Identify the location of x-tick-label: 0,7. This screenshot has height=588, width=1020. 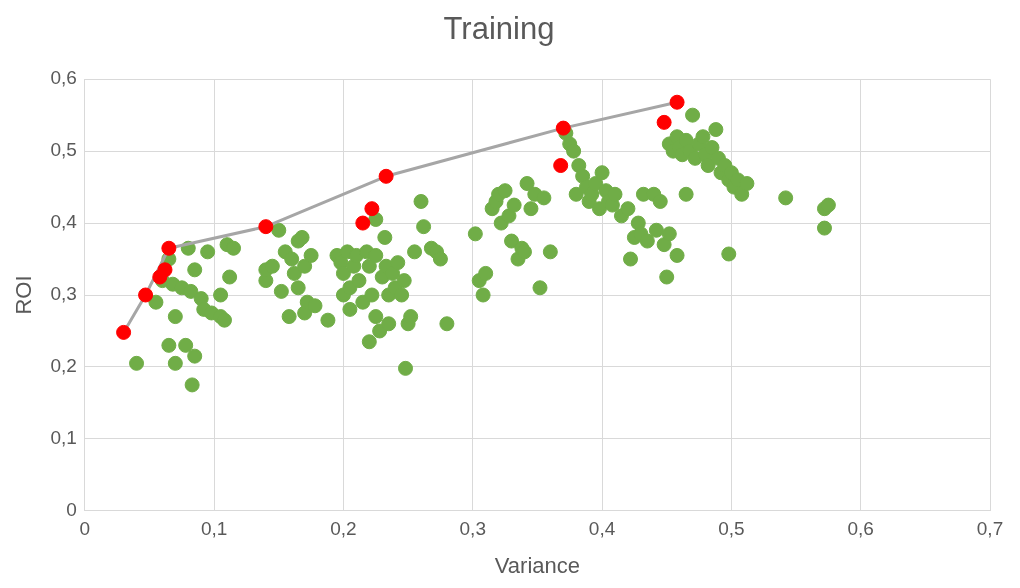
(990, 529).